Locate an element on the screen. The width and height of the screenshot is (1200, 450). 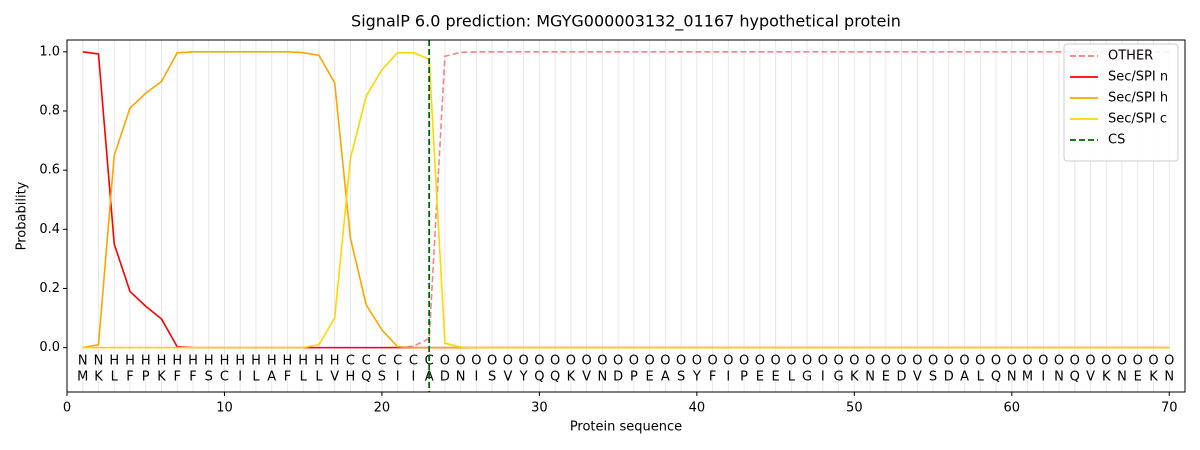
x-axis-label: Protein sequence is located at coordinates (626, 427).